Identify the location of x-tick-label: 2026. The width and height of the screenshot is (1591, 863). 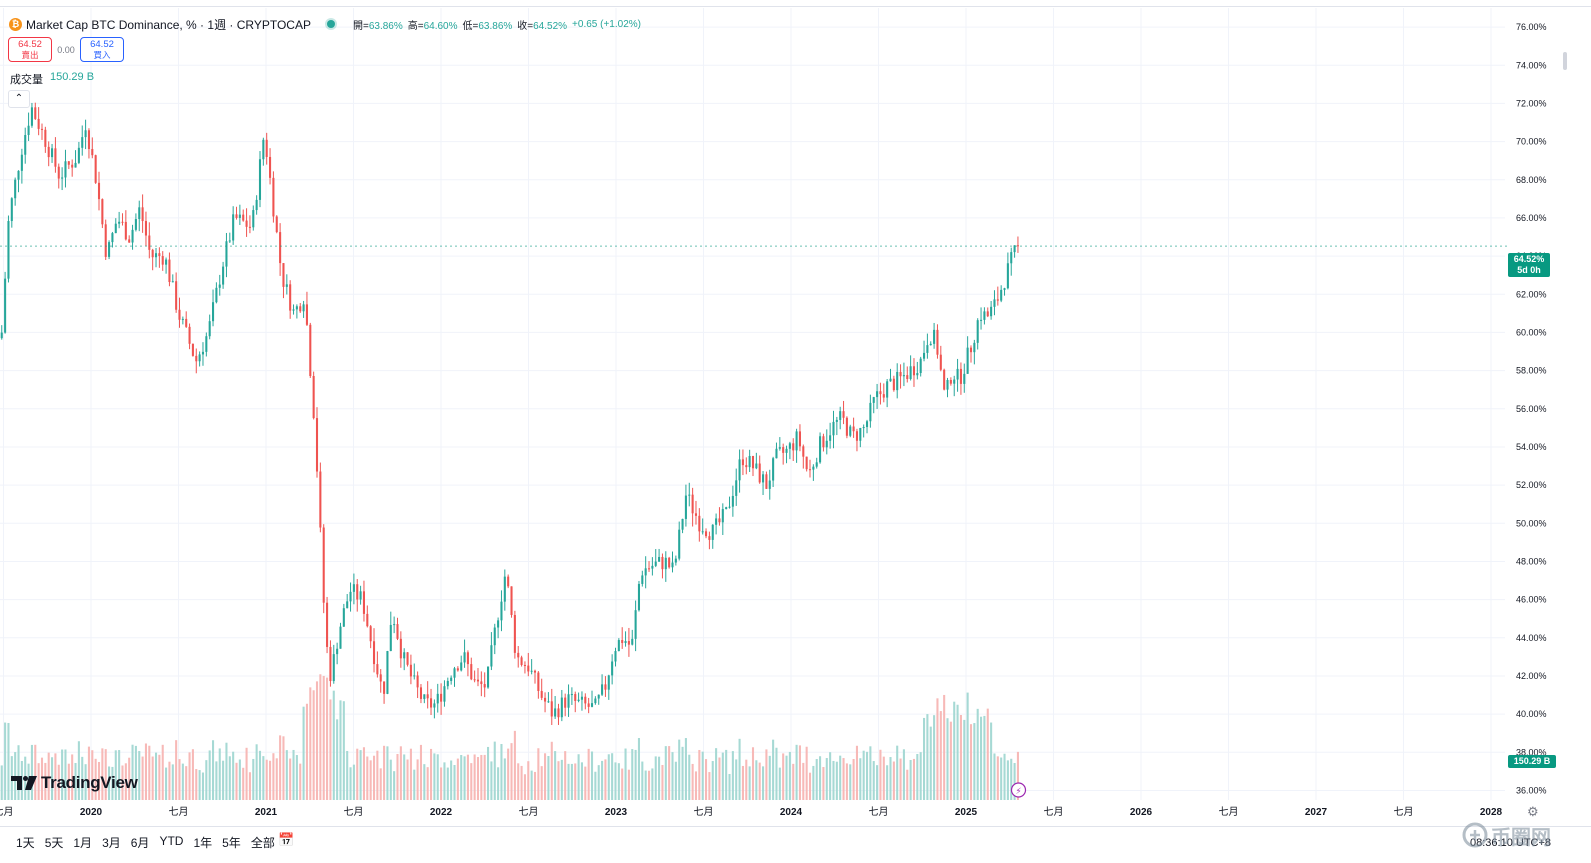
(1141, 812).